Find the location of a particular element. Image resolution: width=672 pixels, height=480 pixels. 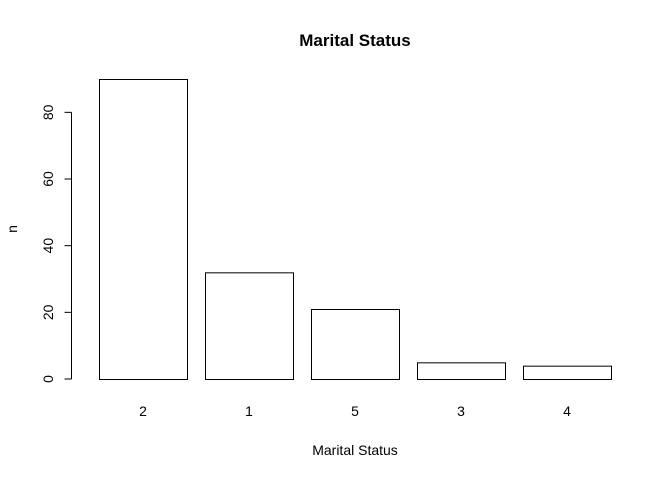

x-tick-label: 5 is located at coordinates (355, 411).